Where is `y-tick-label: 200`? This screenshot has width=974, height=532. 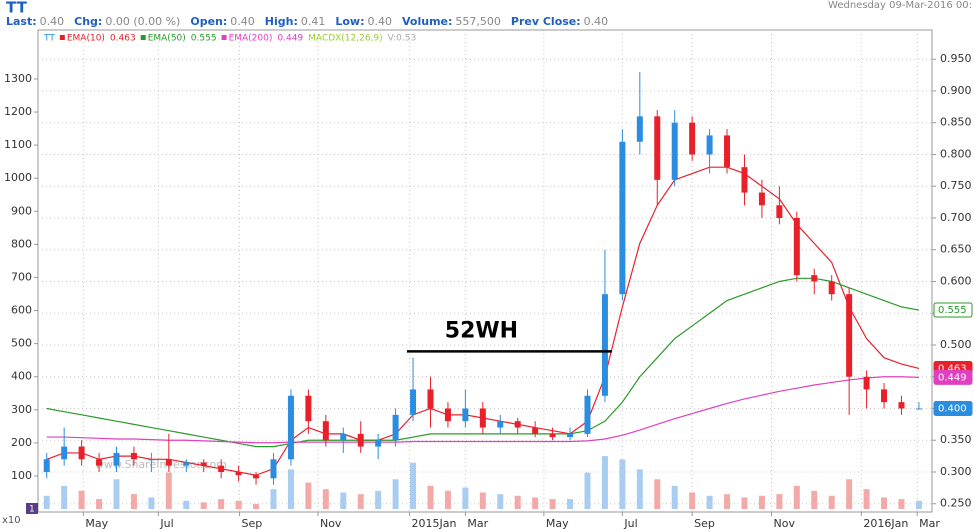
y-tick-label: 200 is located at coordinates (21, 442).